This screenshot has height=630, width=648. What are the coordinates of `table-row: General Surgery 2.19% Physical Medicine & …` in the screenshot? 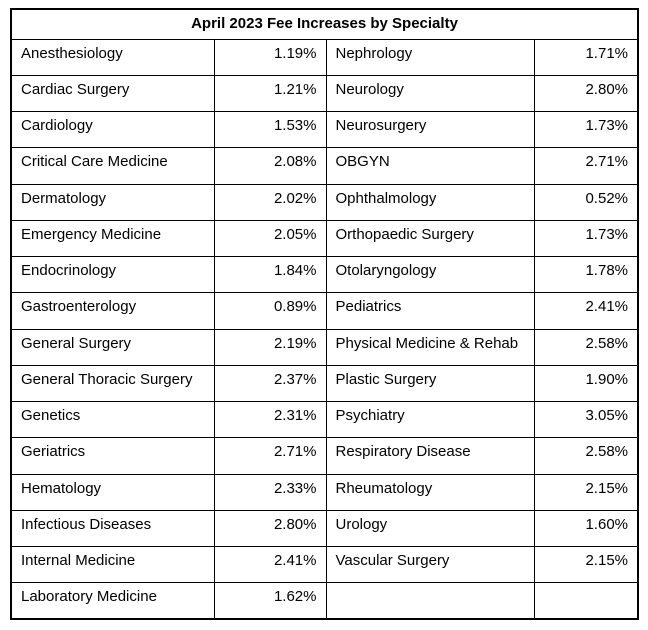 It's located at (324, 347).